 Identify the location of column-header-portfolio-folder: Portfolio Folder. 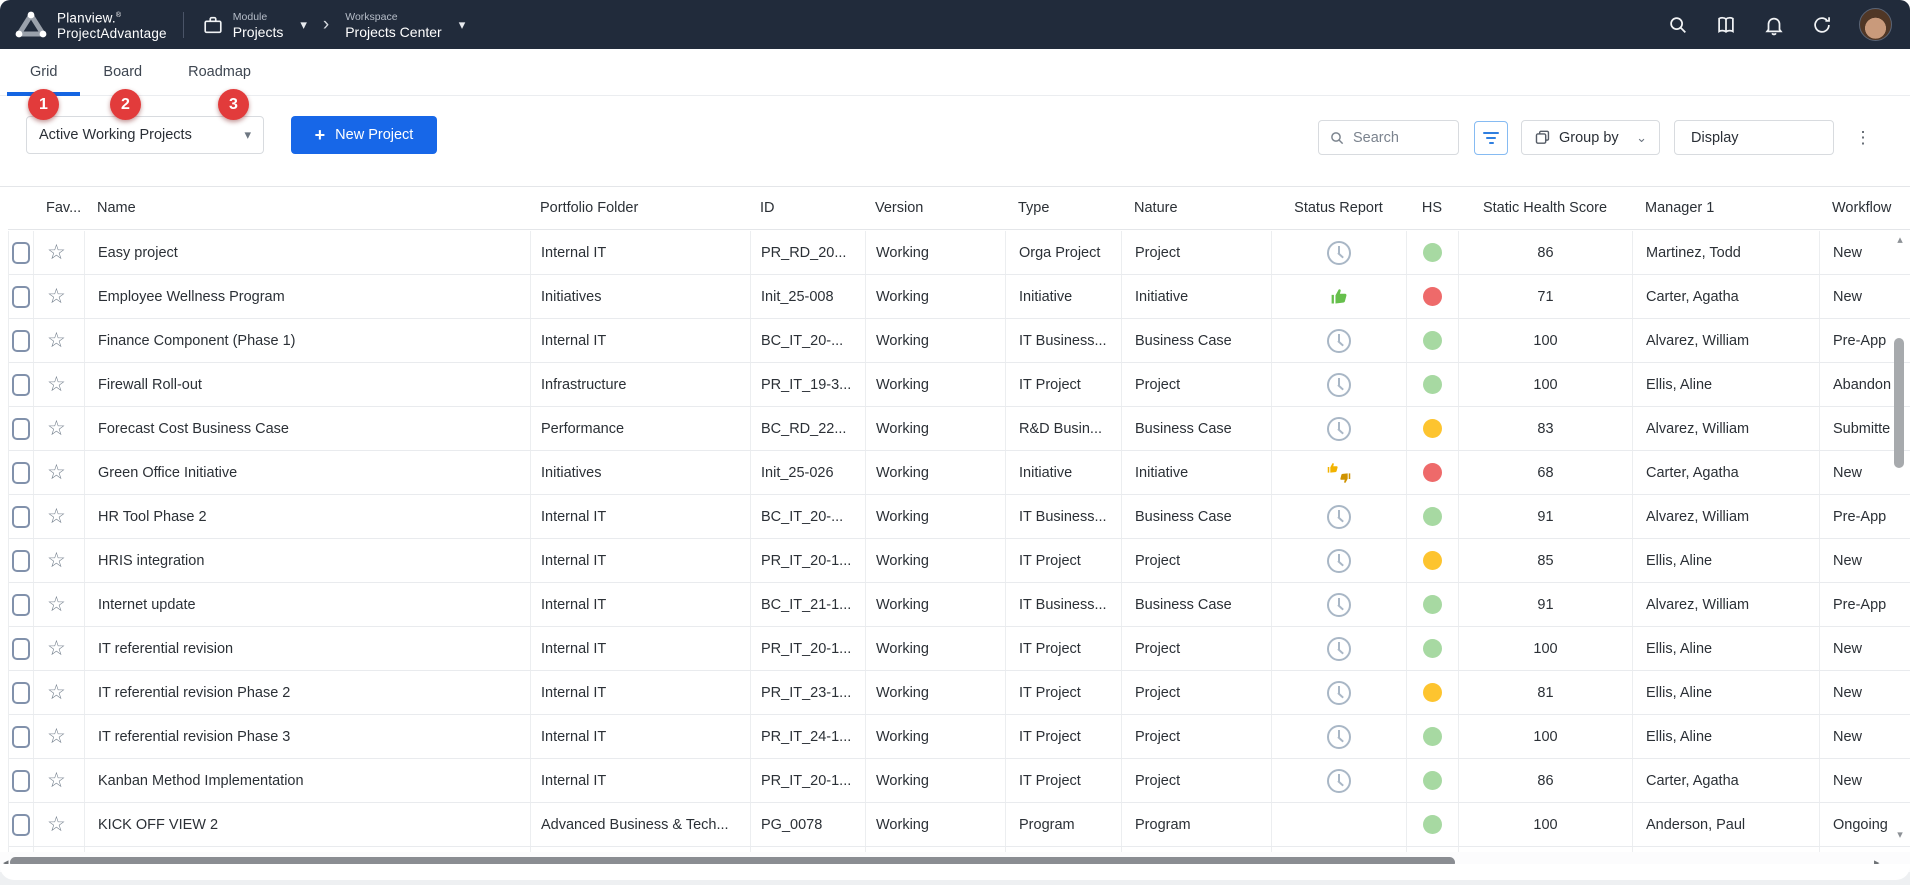
(589, 208).